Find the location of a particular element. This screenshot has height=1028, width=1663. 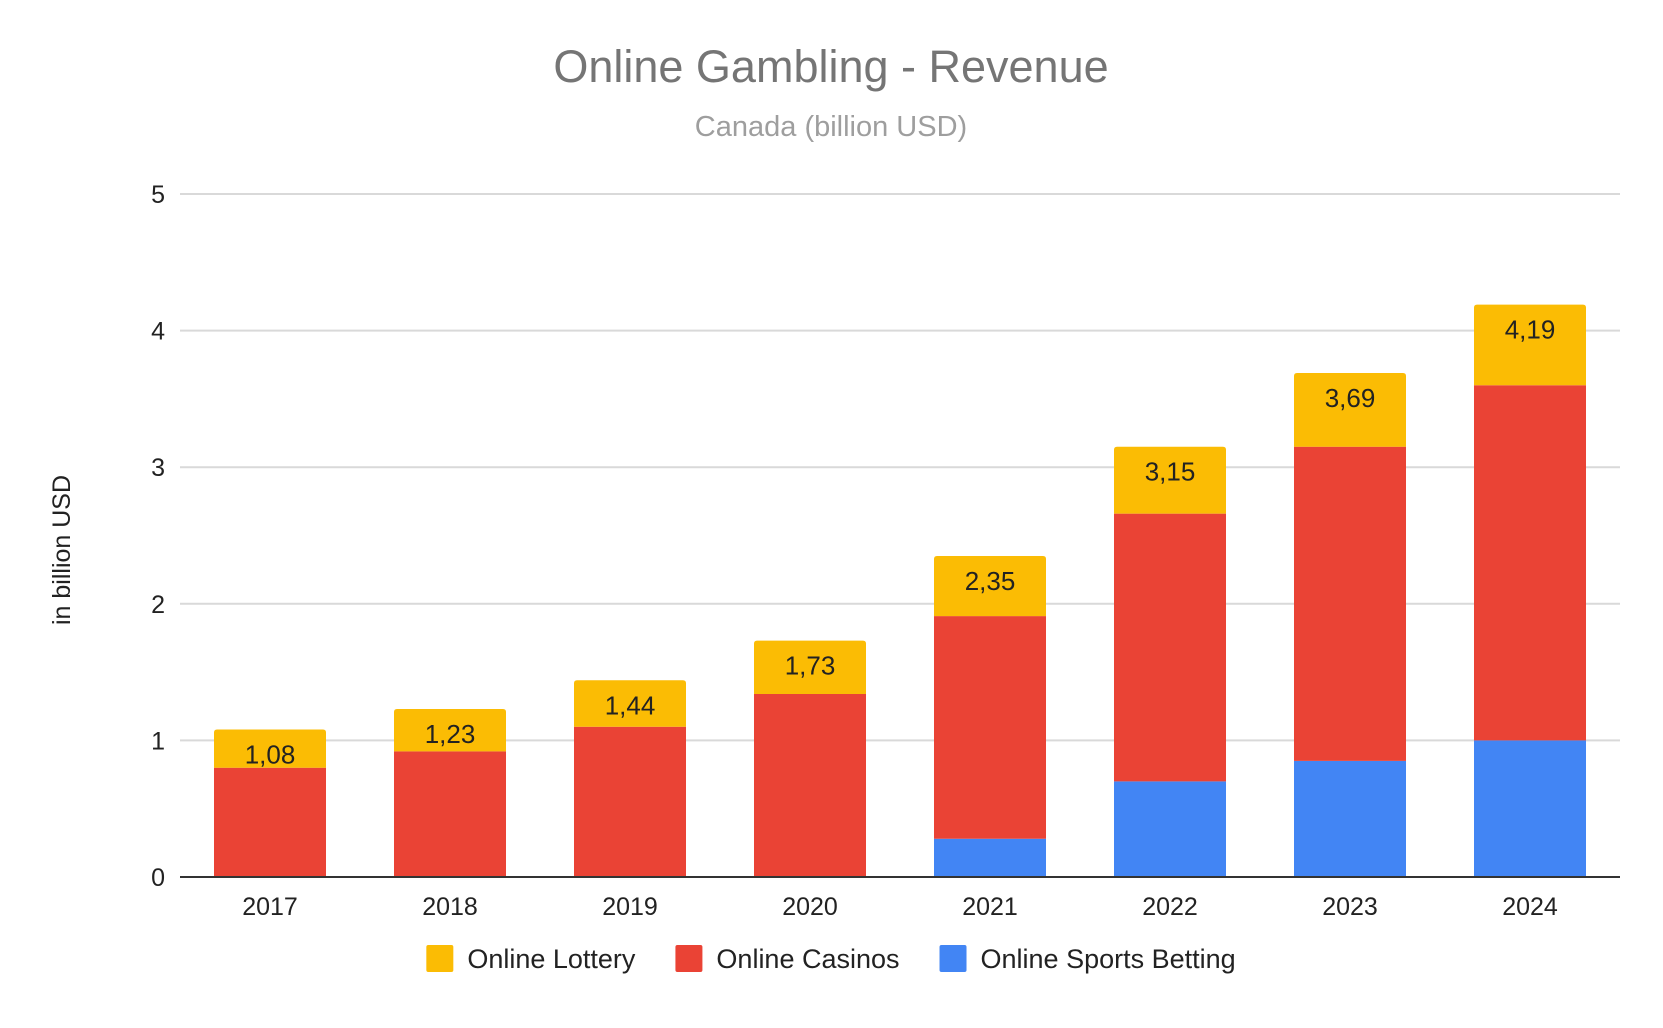

bar-online-lottery-2020 is located at coordinates (810, 667).